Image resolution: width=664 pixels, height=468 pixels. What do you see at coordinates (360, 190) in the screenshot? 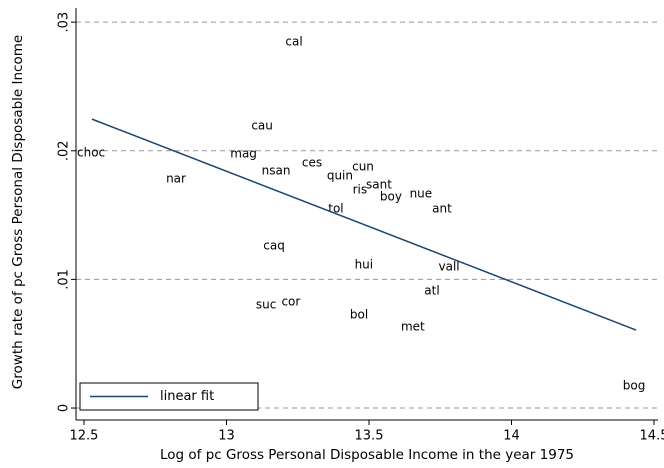
I see `point-label: ris` at bounding box center [360, 190].